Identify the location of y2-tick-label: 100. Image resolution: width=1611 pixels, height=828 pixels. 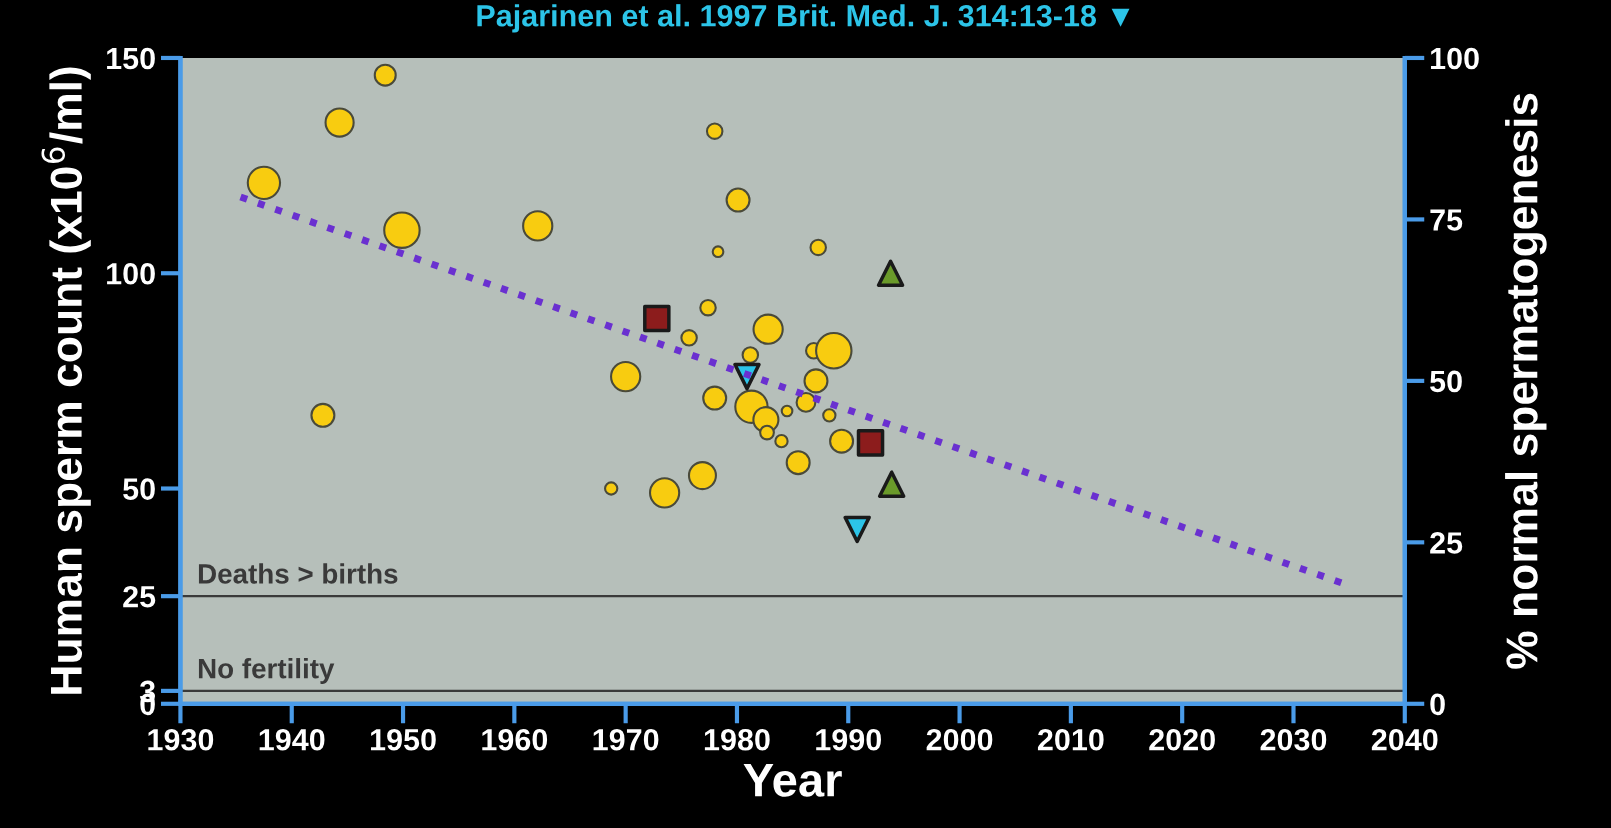
(1455, 58).